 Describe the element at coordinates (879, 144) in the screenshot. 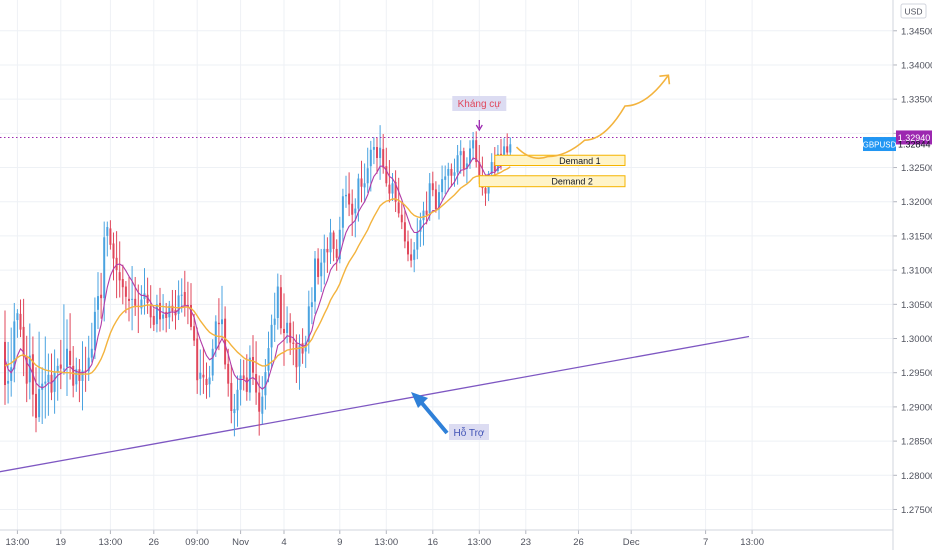

I see `symbol-tag` at that location.